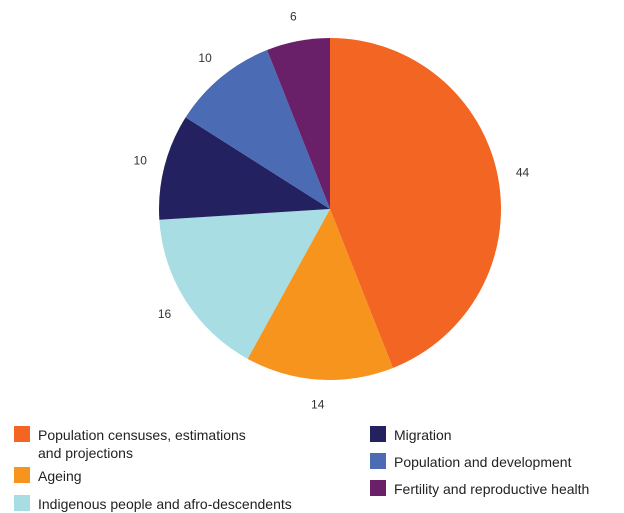 Image resolution: width=624 pixels, height=513 pixels. Describe the element at coordinates (141, 160) in the screenshot. I see `pie-label-migration: 10` at that location.